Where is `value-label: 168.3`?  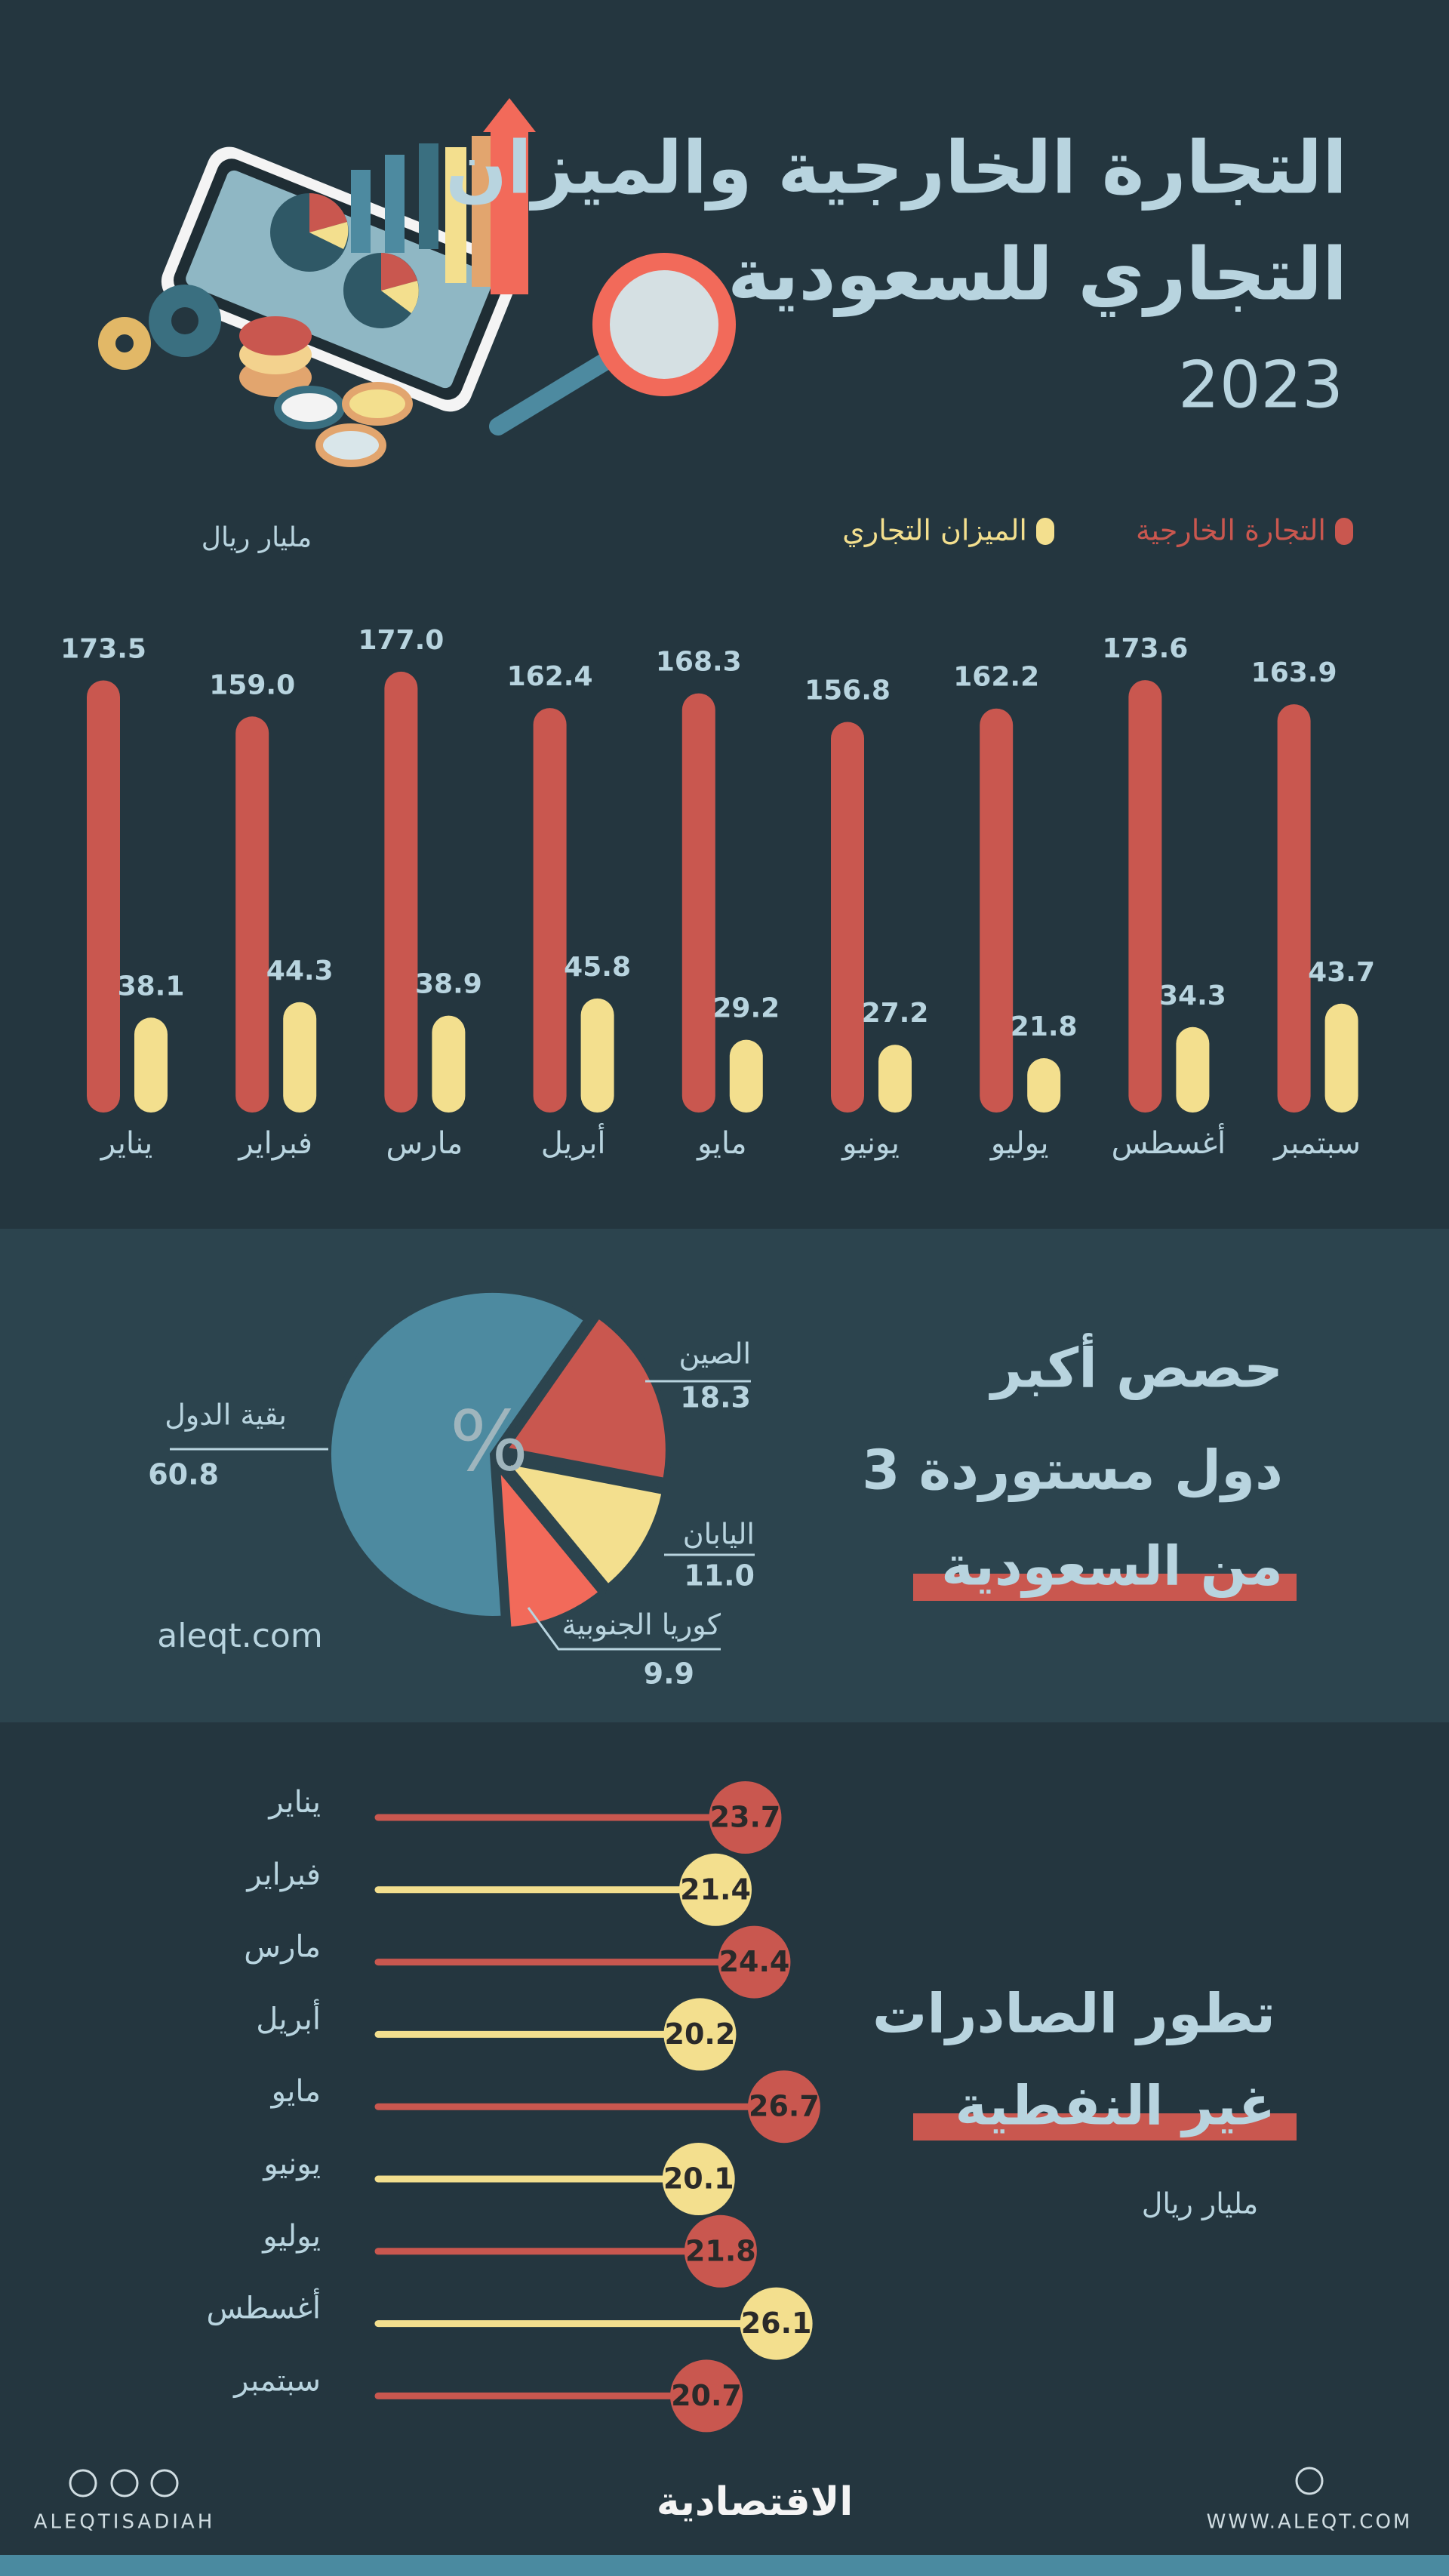 value-label: 168.3 is located at coordinates (699, 662).